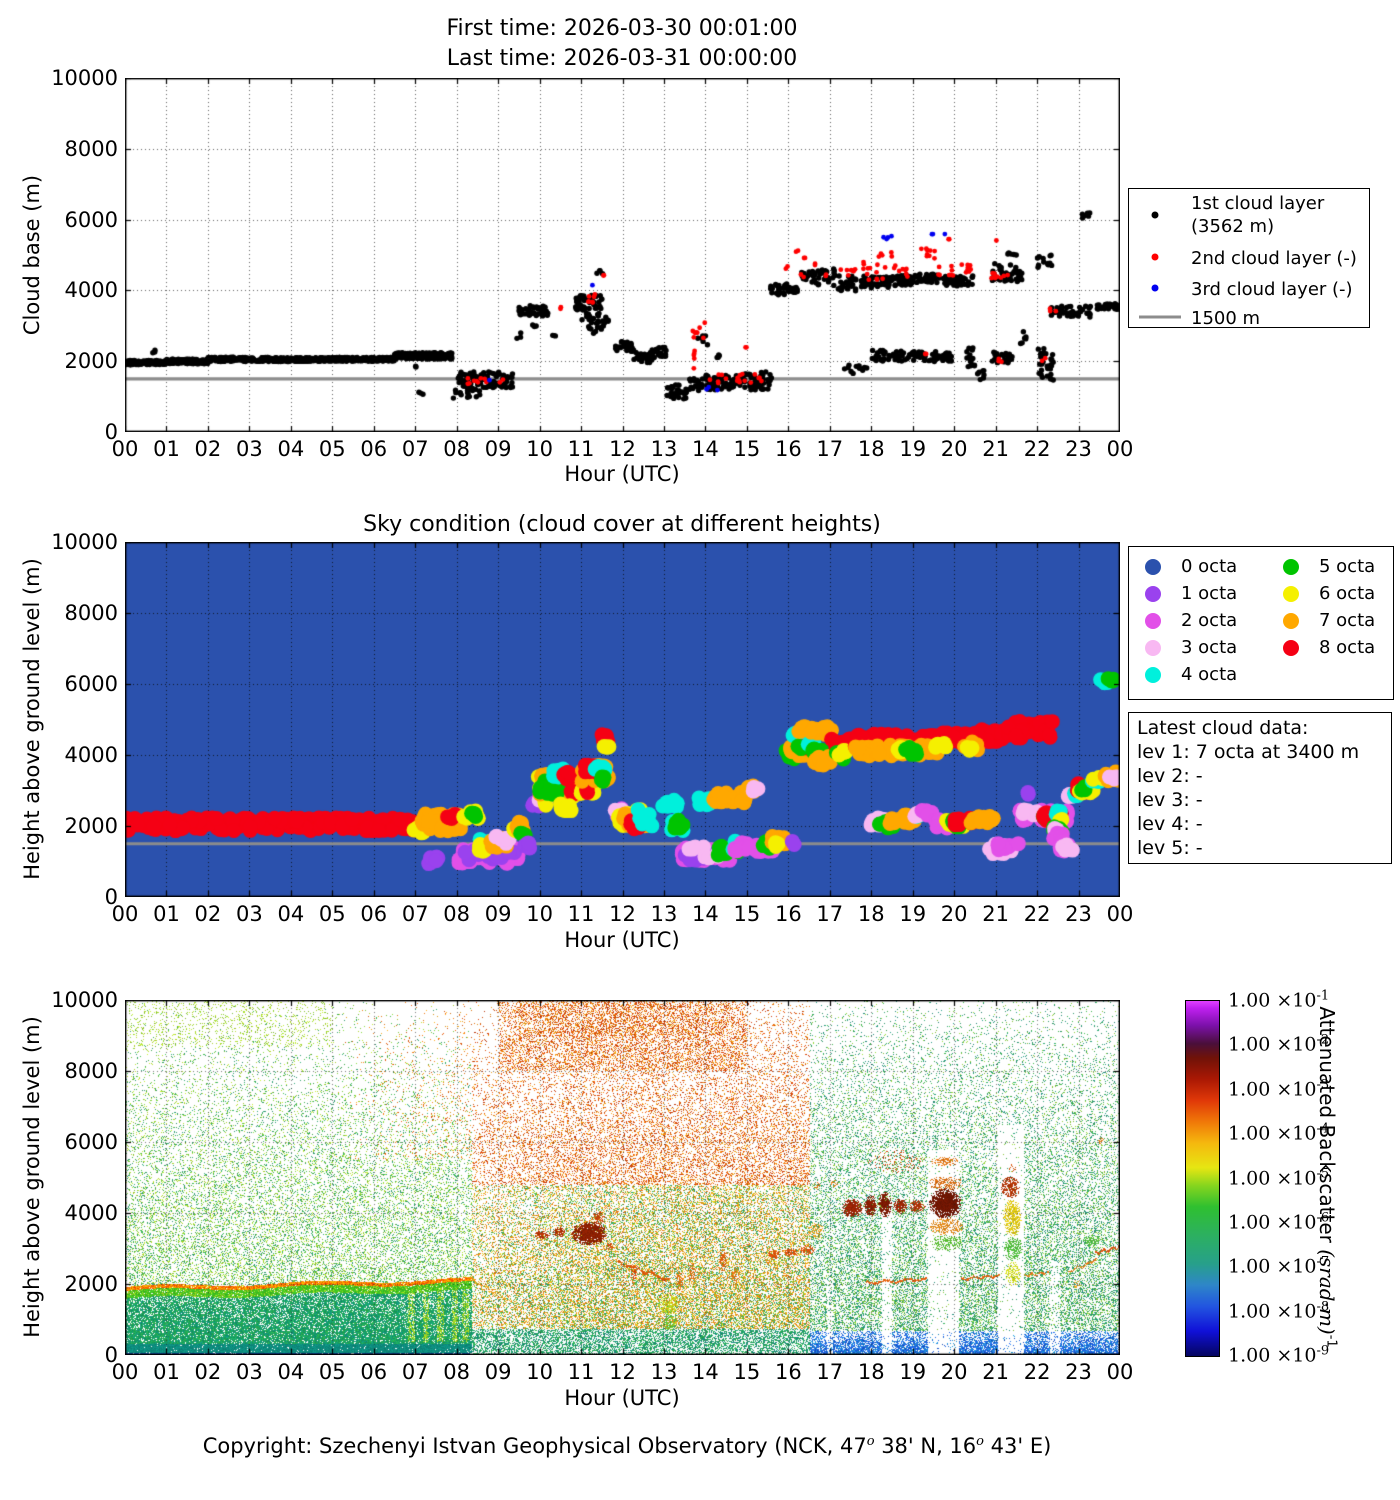  What do you see at coordinates (1279, 1310) in the screenshot?
I see `colorbar-tick-label: 1.00 ×10⁻⁸` at bounding box center [1279, 1310].